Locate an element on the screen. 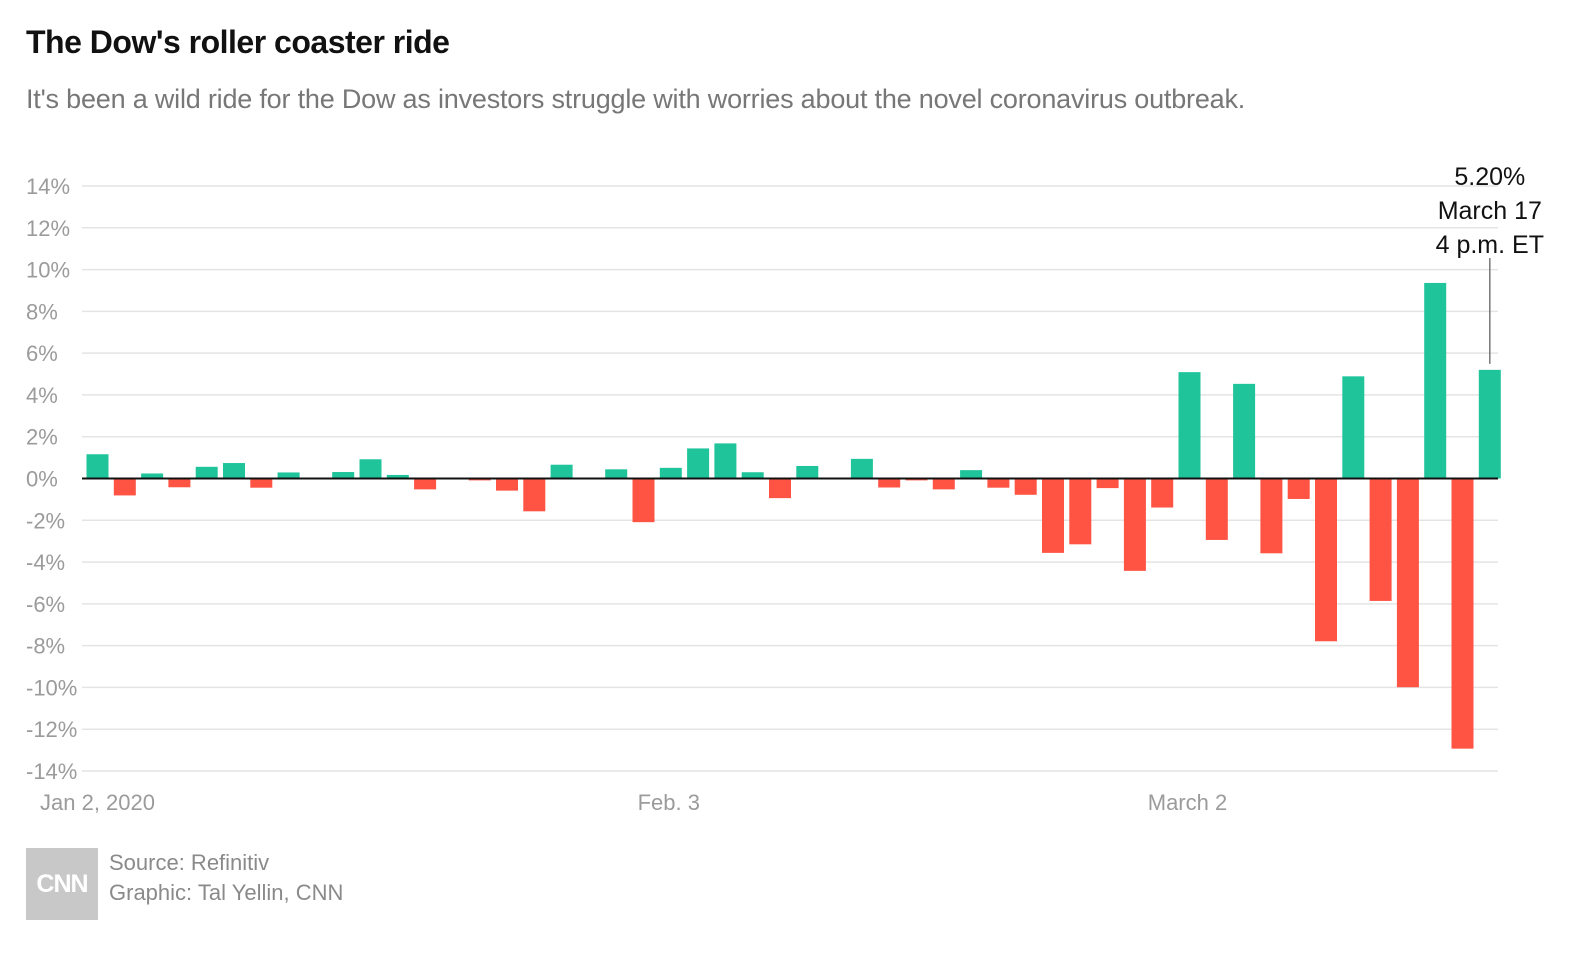 The height and width of the screenshot is (954, 1586). y-tick-label: 4% is located at coordinates (42, 395).